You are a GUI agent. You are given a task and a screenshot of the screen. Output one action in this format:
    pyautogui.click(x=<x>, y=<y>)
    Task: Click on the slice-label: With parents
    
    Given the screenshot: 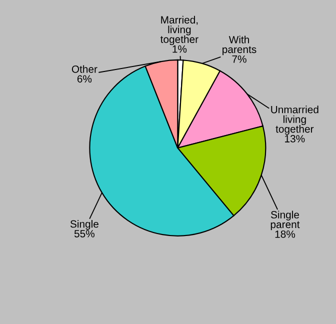 What is the action you would take?
    pyautogui.click(x=239, y=46)
    